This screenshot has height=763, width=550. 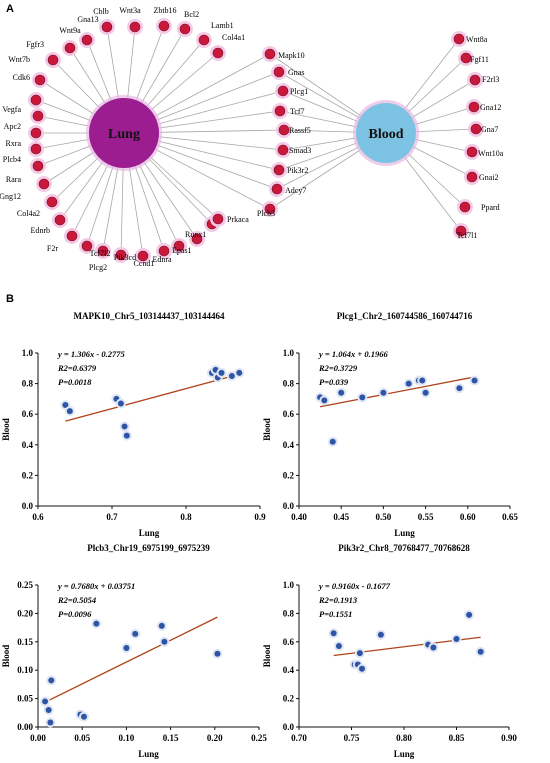 What do you see at coordinates (96, 586) in the screenshot?
I see `regression-equation: y = 0.7680x + 0.03751` at bounding box center [96, 586].